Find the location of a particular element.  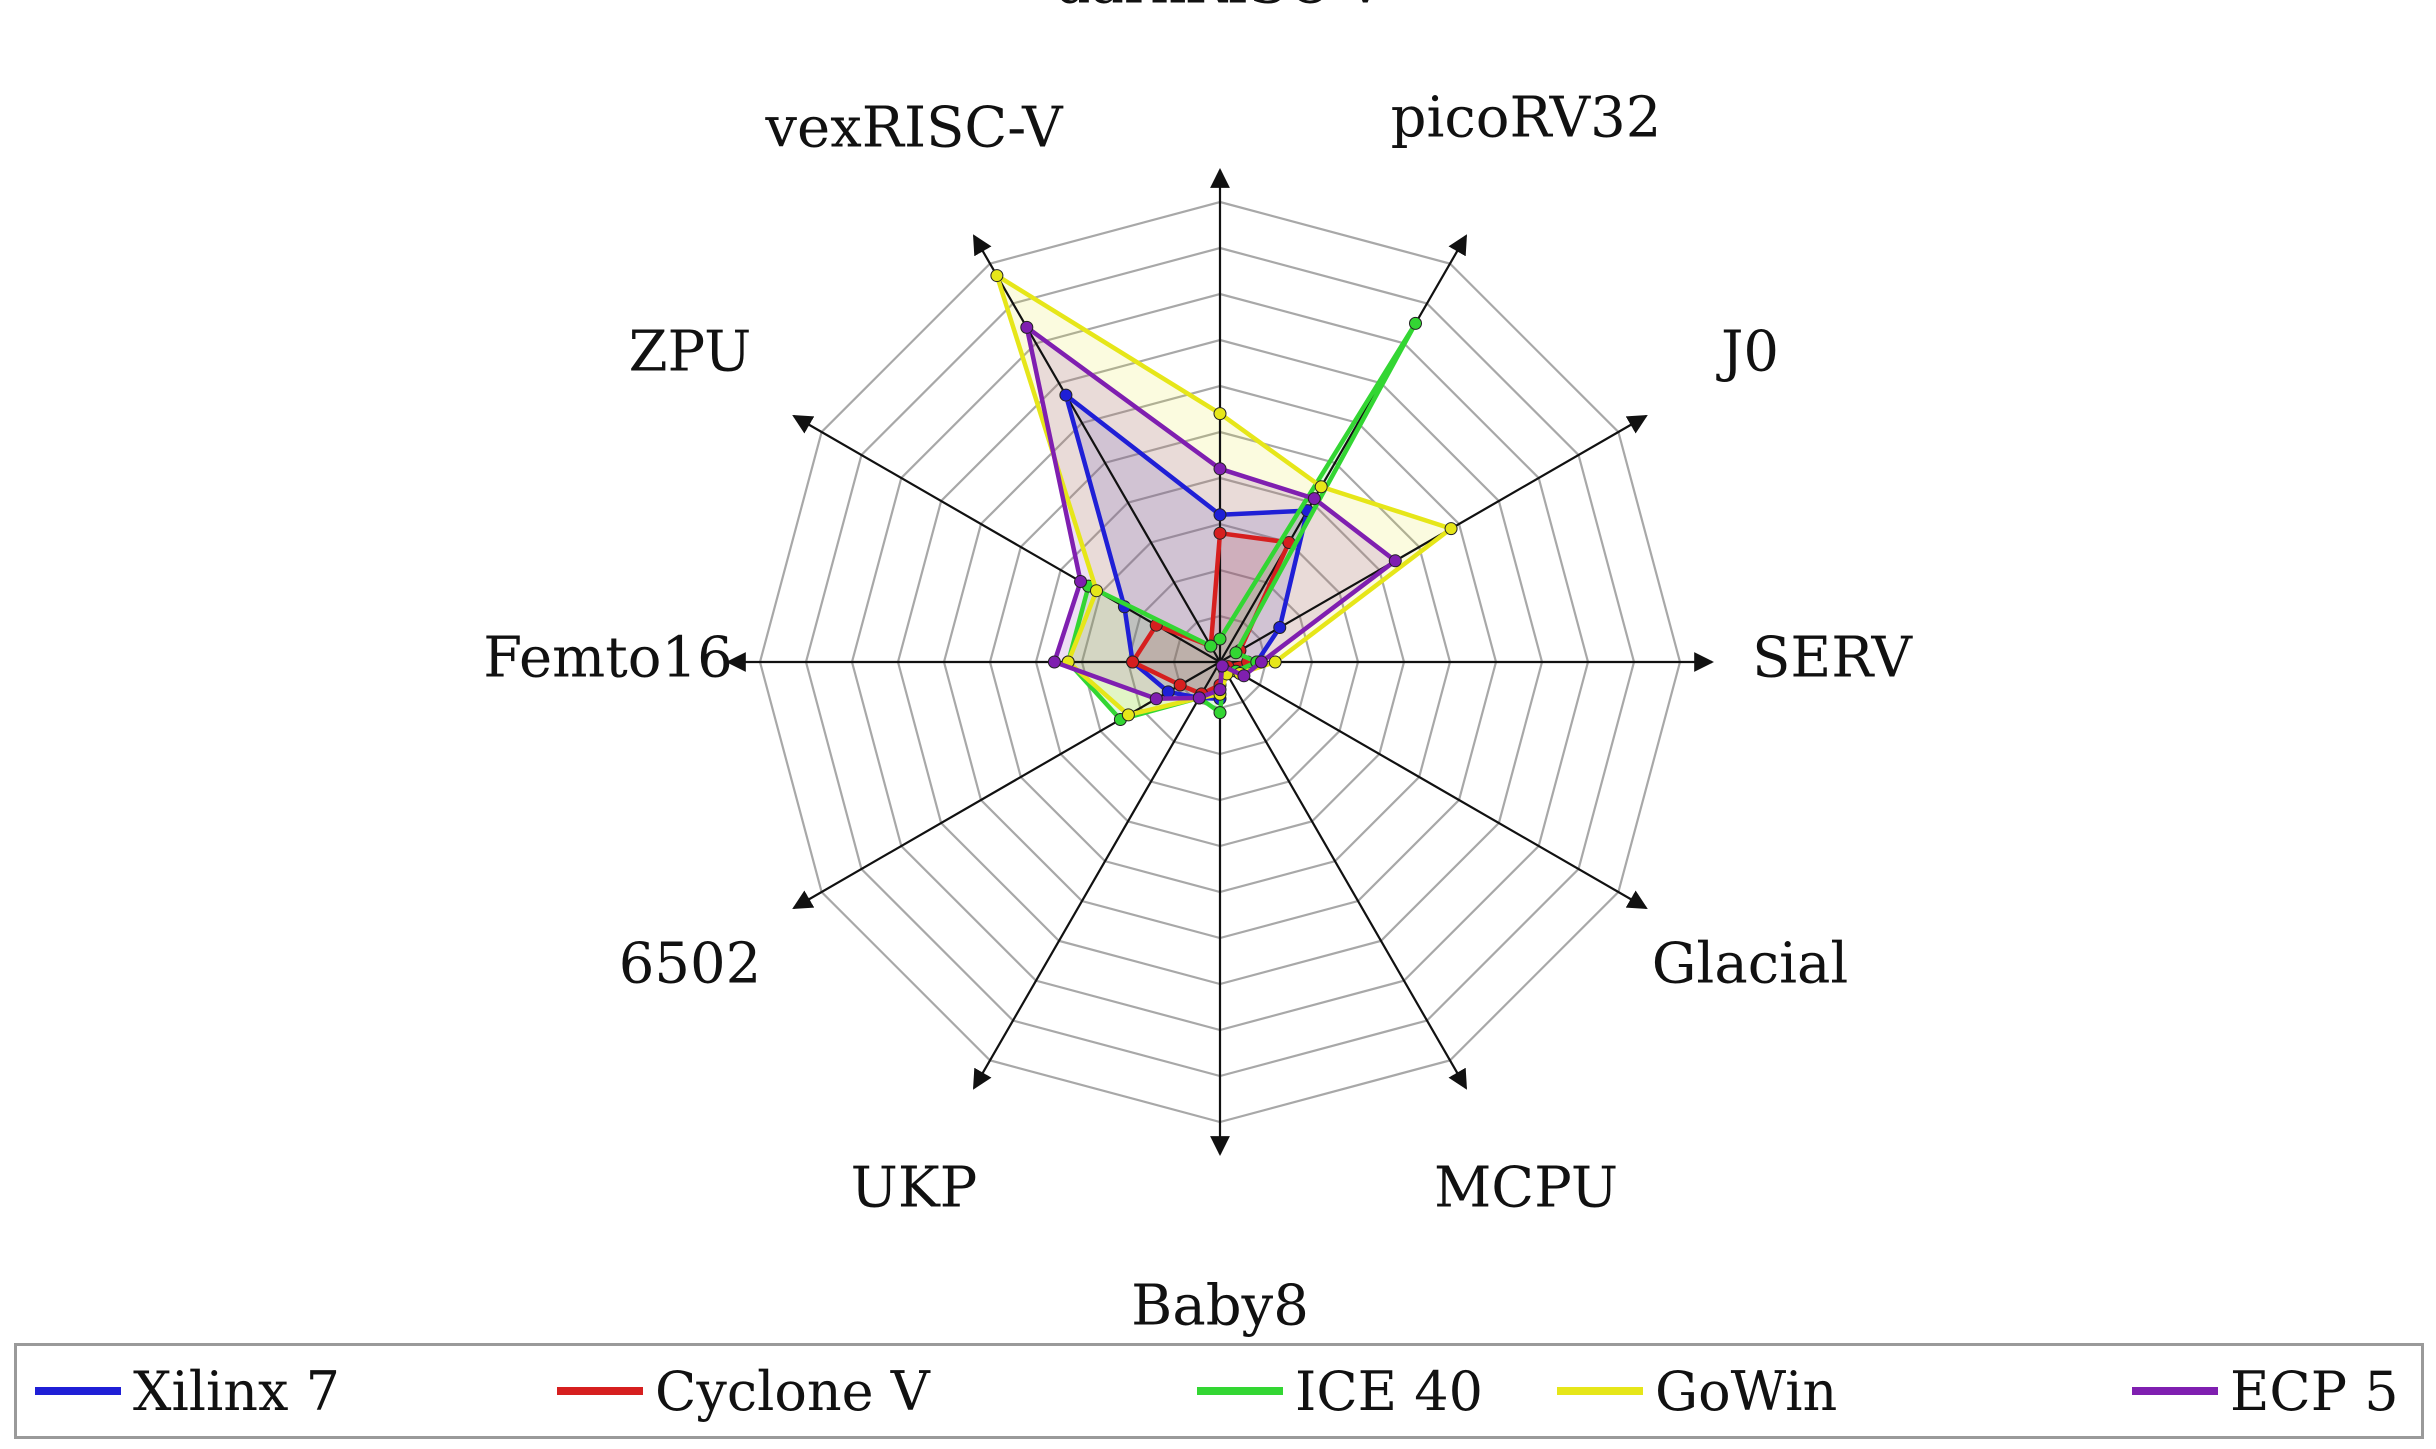

point-ecp-5-zpu is located at coordinates (1081, 581).